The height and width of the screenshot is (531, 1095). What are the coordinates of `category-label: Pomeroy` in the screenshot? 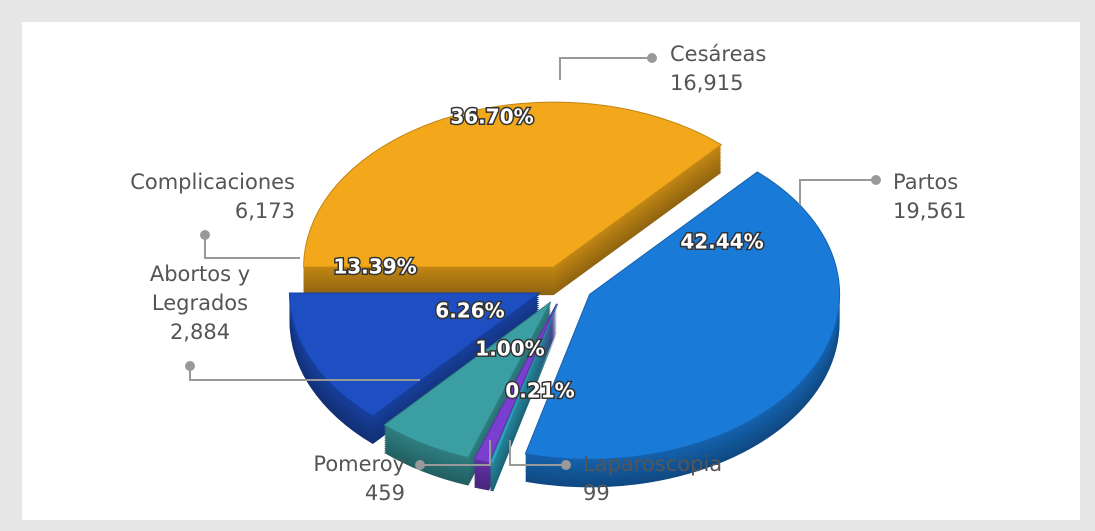 It's located at (359, 464).